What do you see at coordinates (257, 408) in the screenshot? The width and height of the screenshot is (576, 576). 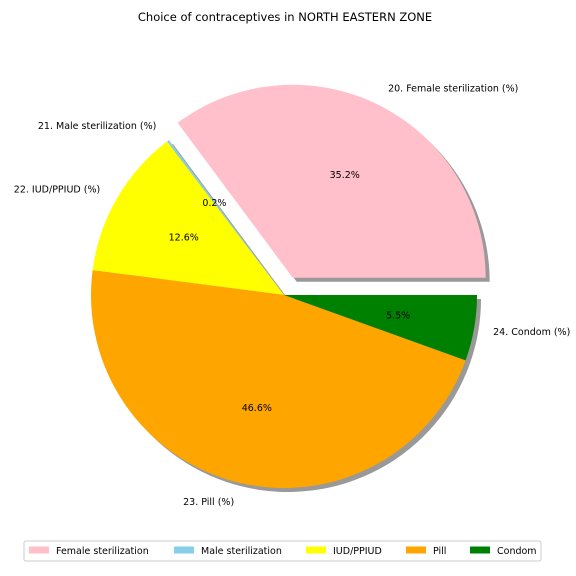 I see `pct-label-pill: 46.6%` at bounding box center [257, 408].